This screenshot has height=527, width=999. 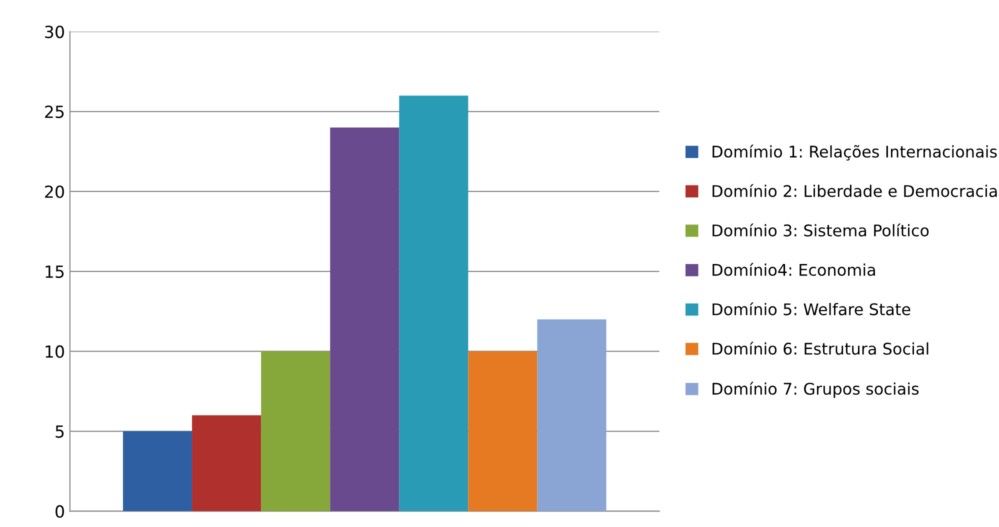 What do you see at coordinates (60, 511) in the screenshot?
I see `y-tick-label: 0` at bounding box center [60, 511].